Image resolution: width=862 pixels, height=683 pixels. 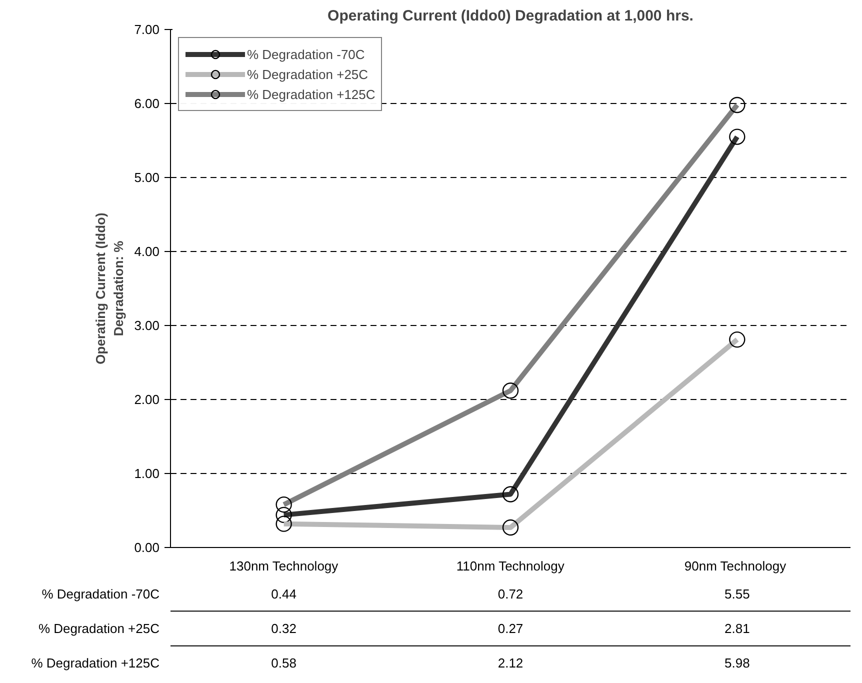 What do you see at coordinates (109, 288) in the screenshot?
I see `y-axis-title: Operating Current (Iddo) Degradation: %` at bounding box center [109, 288].